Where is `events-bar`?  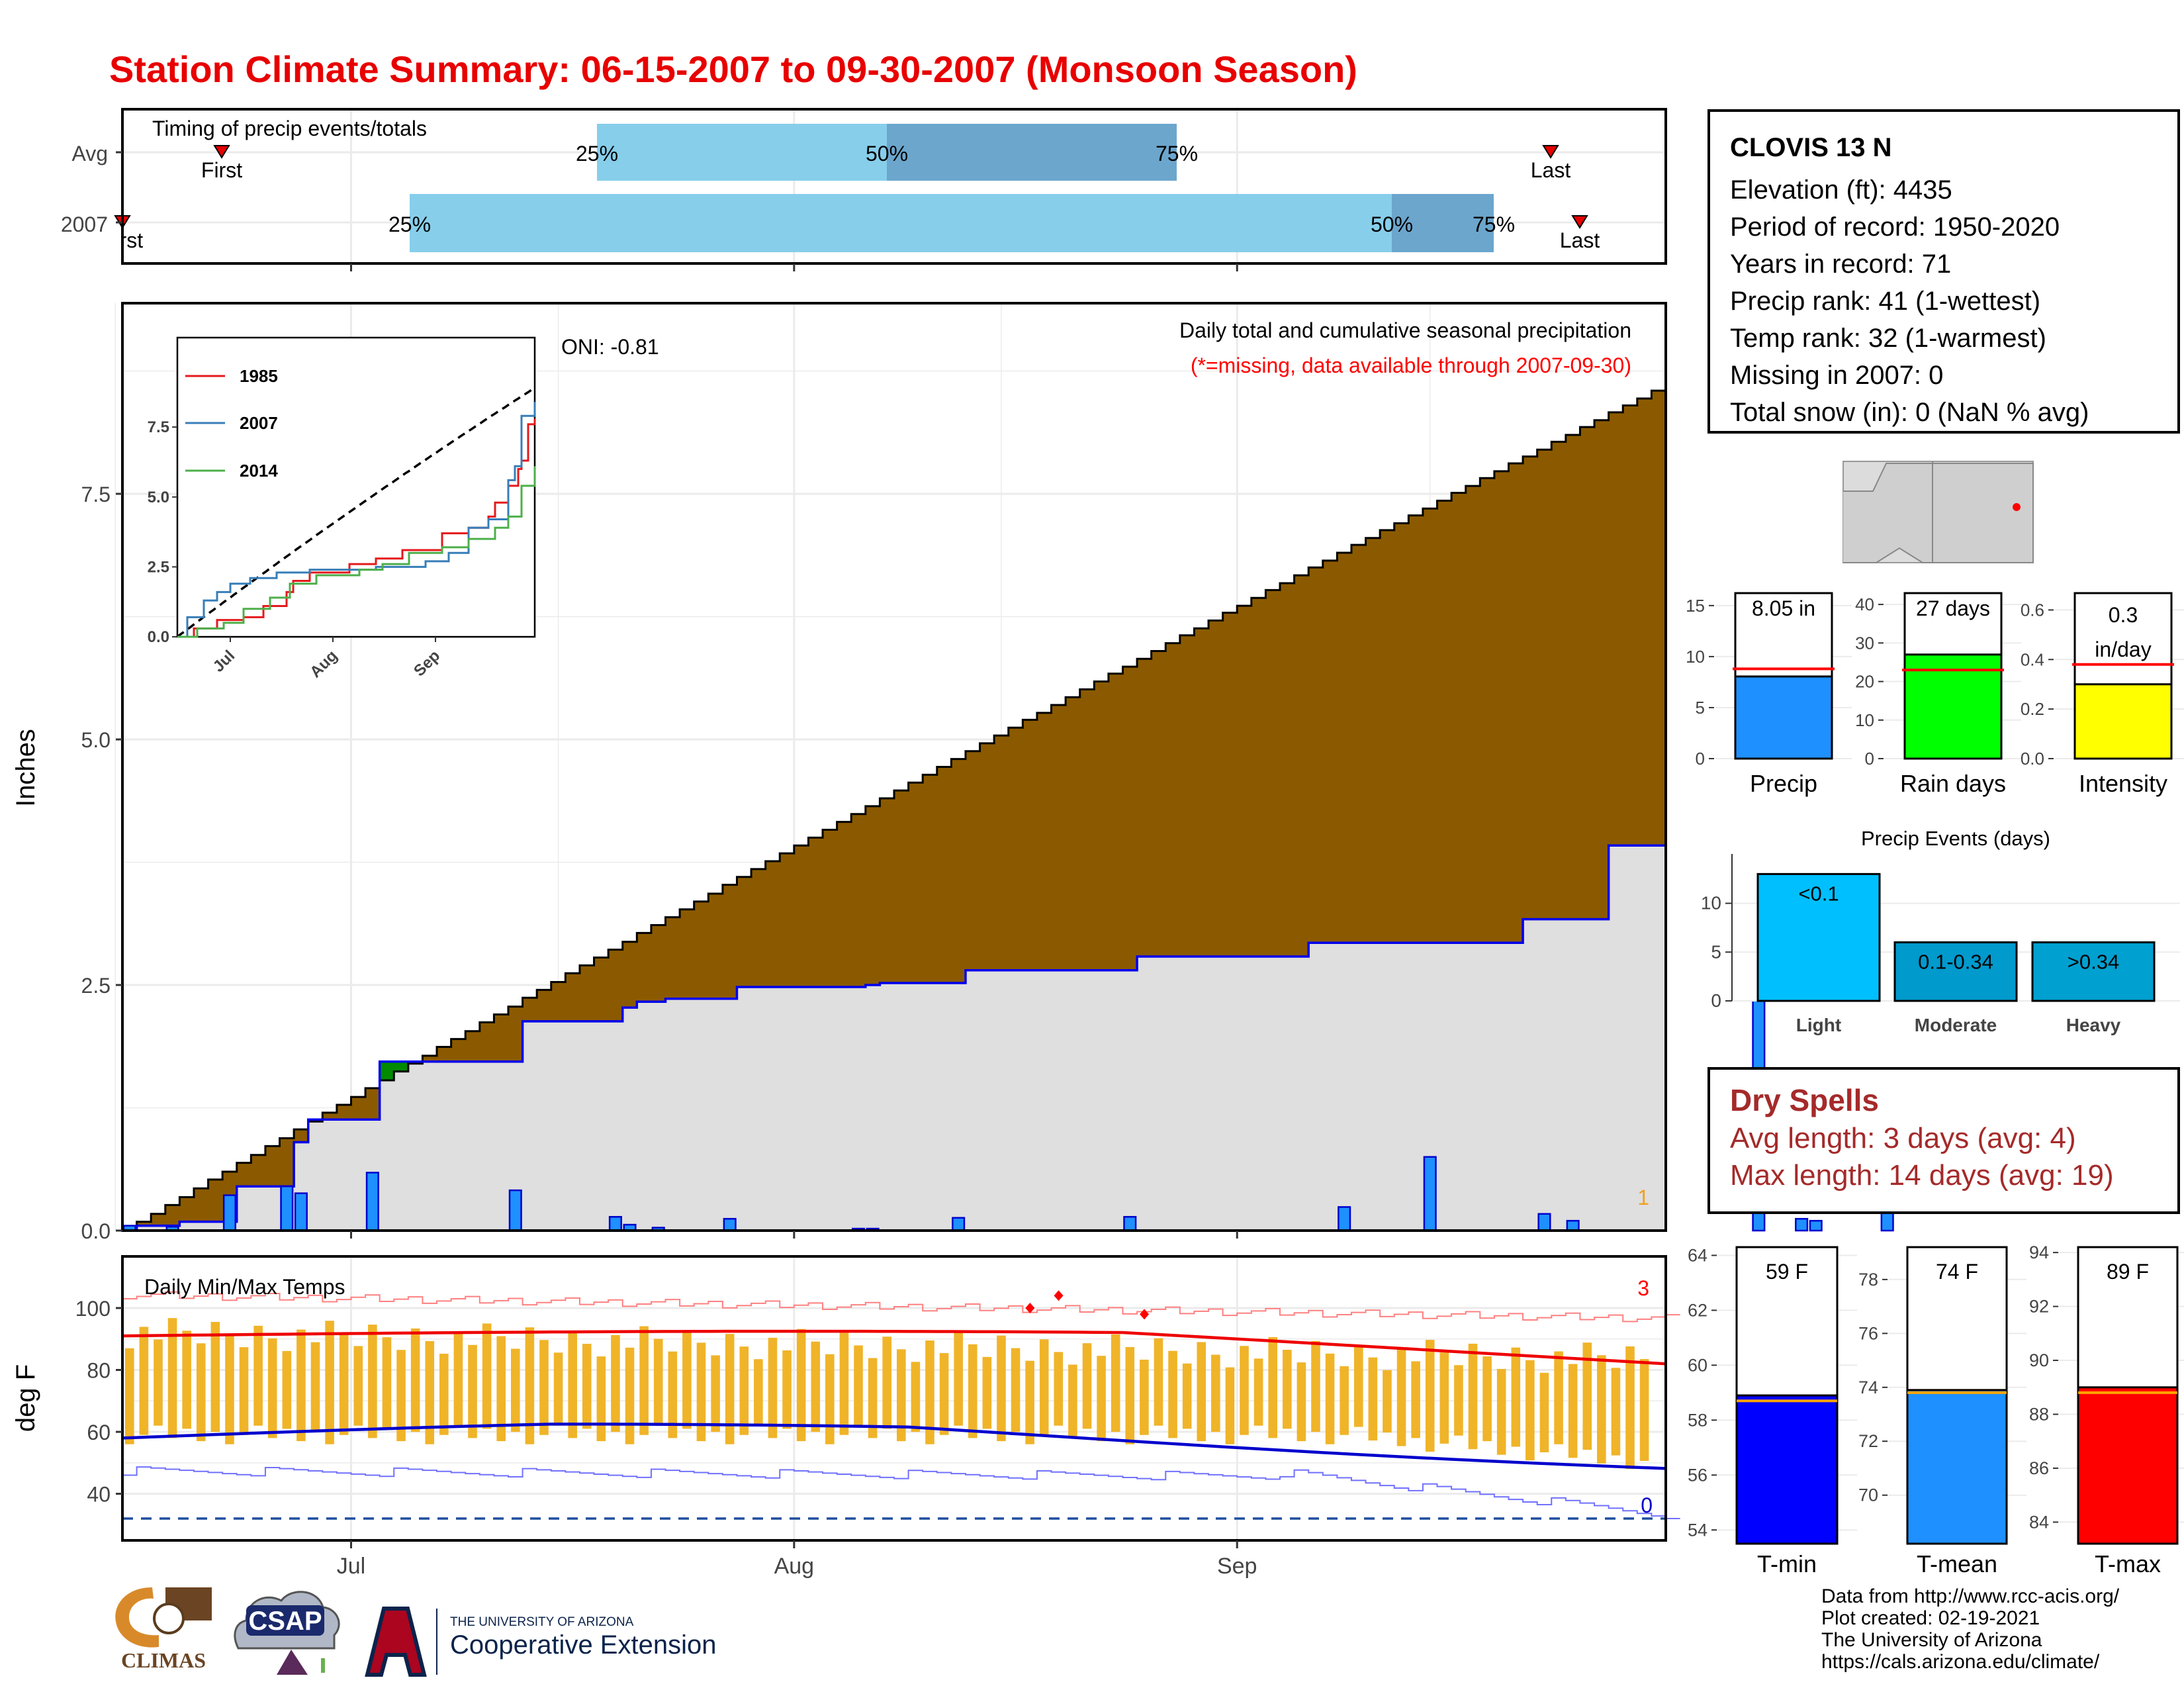
events-bar is located at coordinates (2093, 971).